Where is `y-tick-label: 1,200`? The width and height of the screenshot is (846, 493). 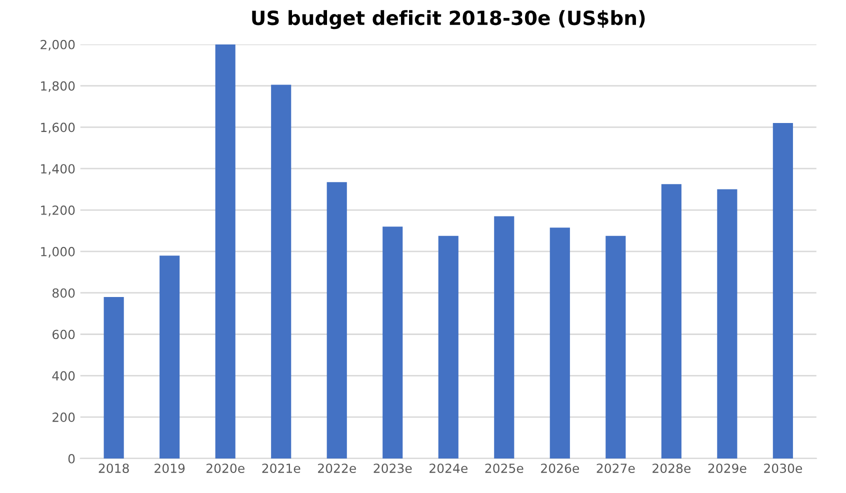
y-tick-label: 1,200 is located at coordinates (58, 210).